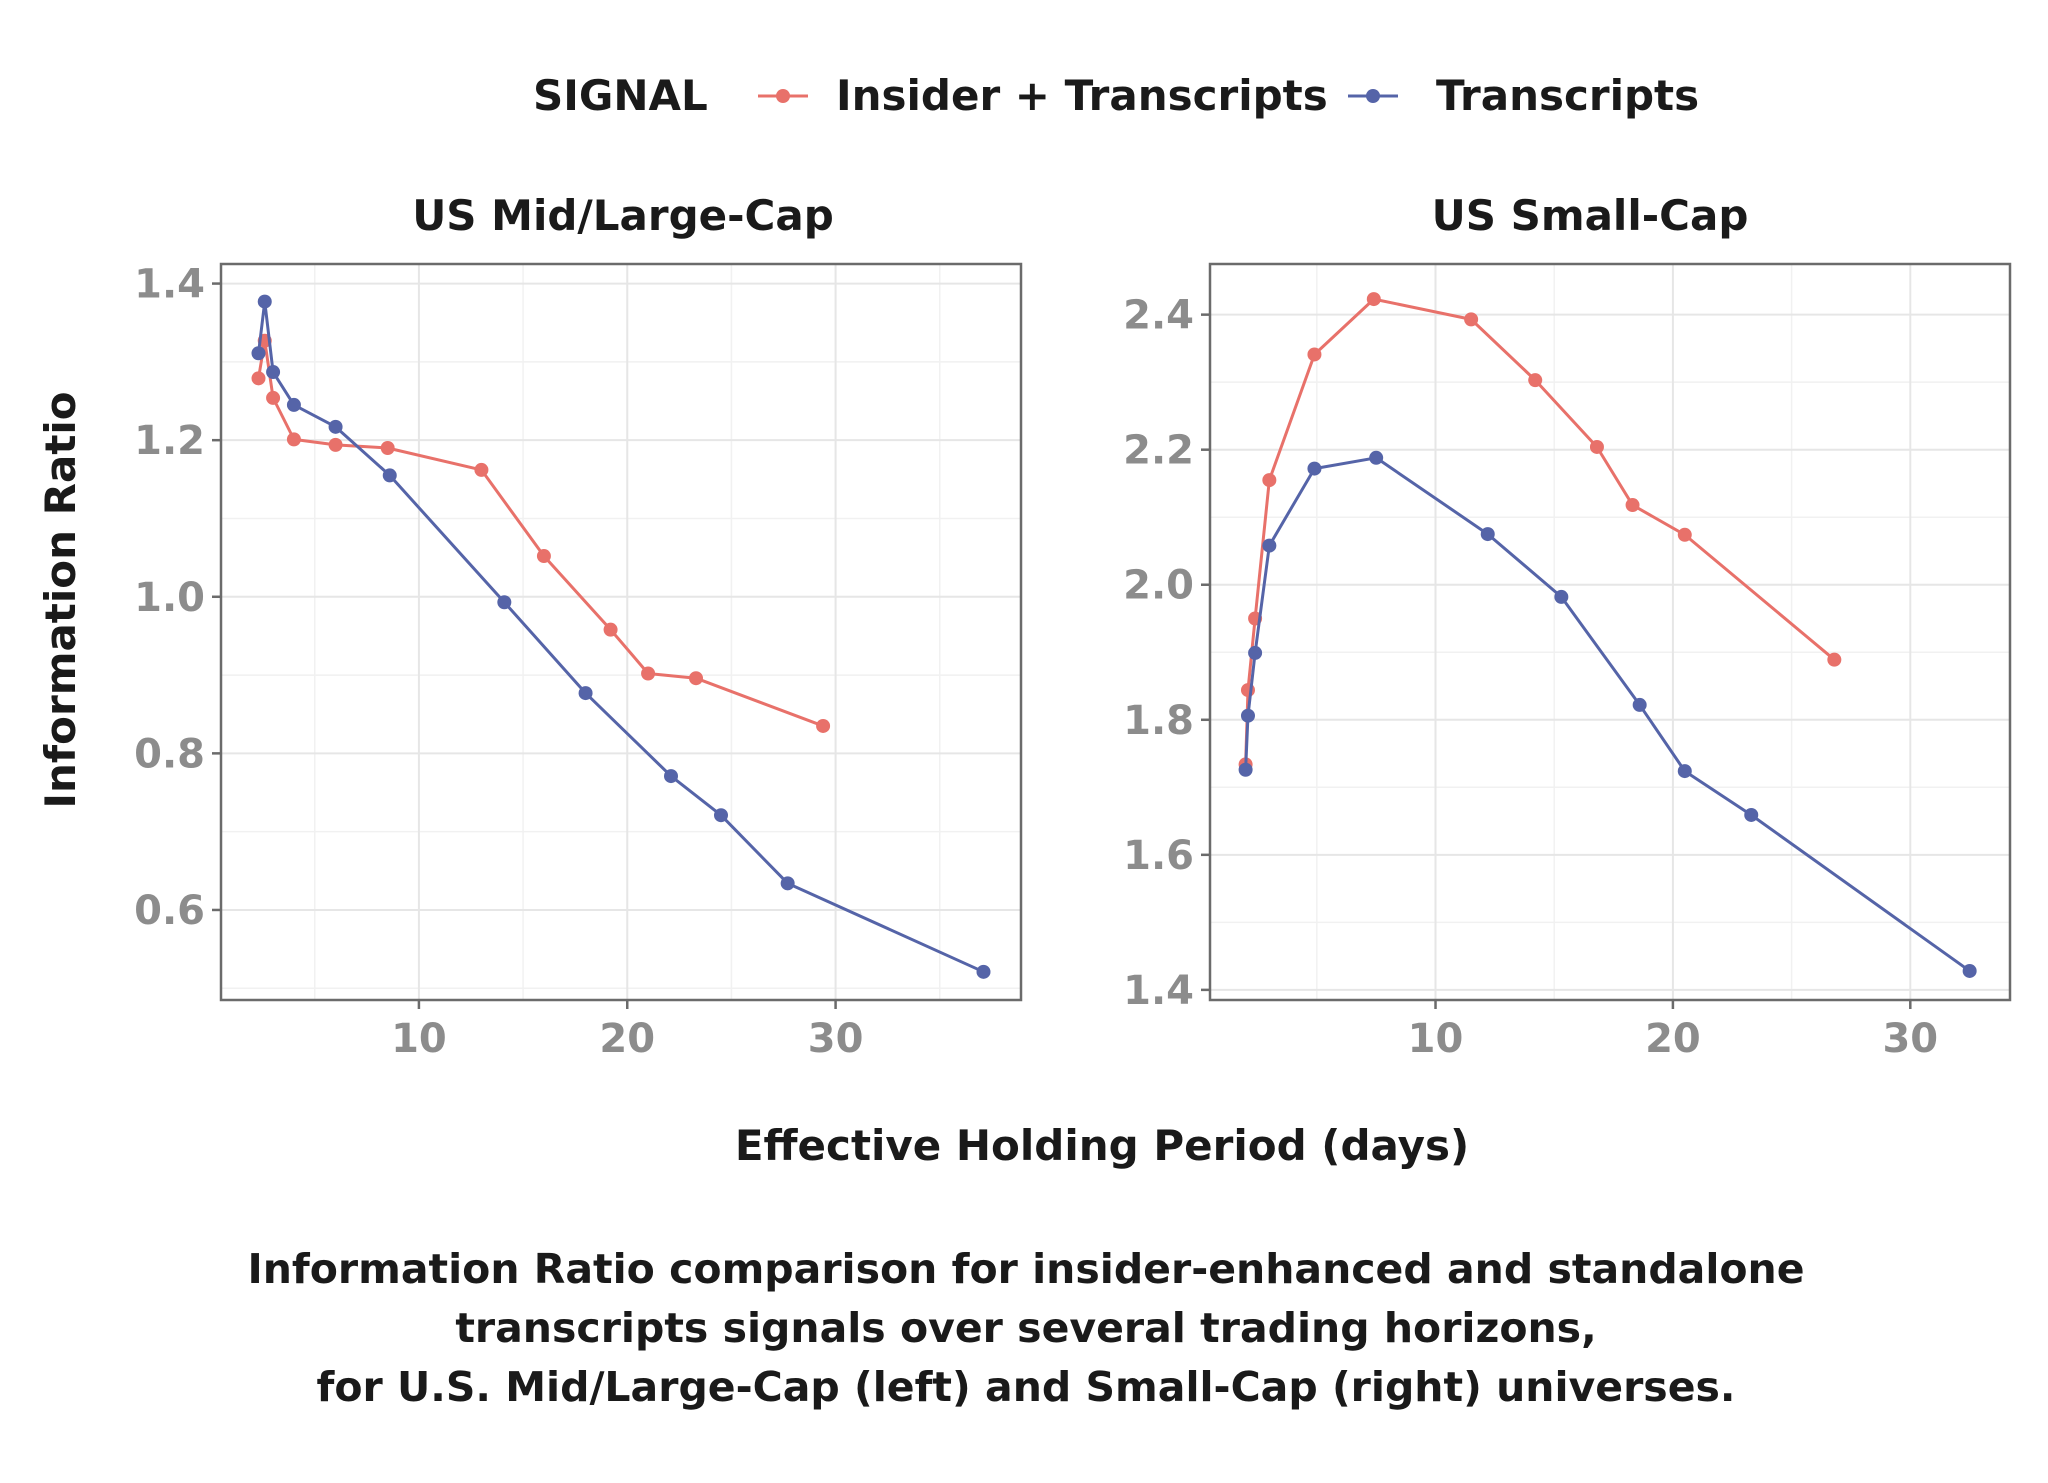 The width and height of the screenshot is (2048, 1483). I want to click on legend-label-transcripts: Transcripts, so click(1567, 95).